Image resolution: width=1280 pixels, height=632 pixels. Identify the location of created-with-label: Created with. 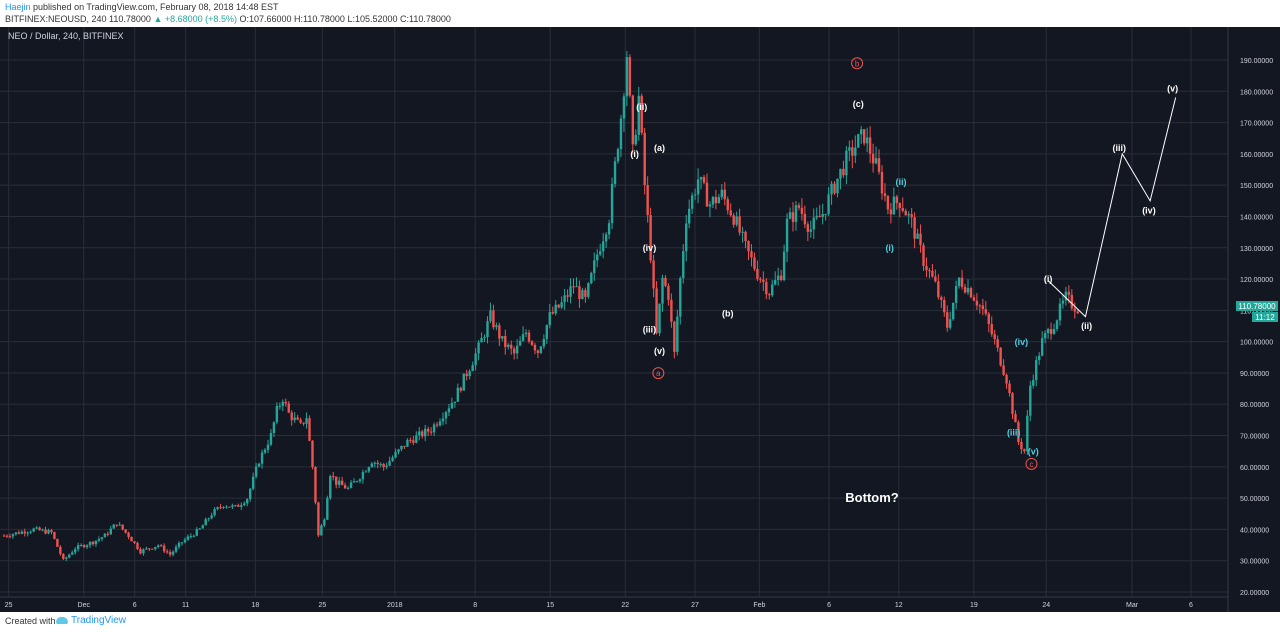
(30, 621).